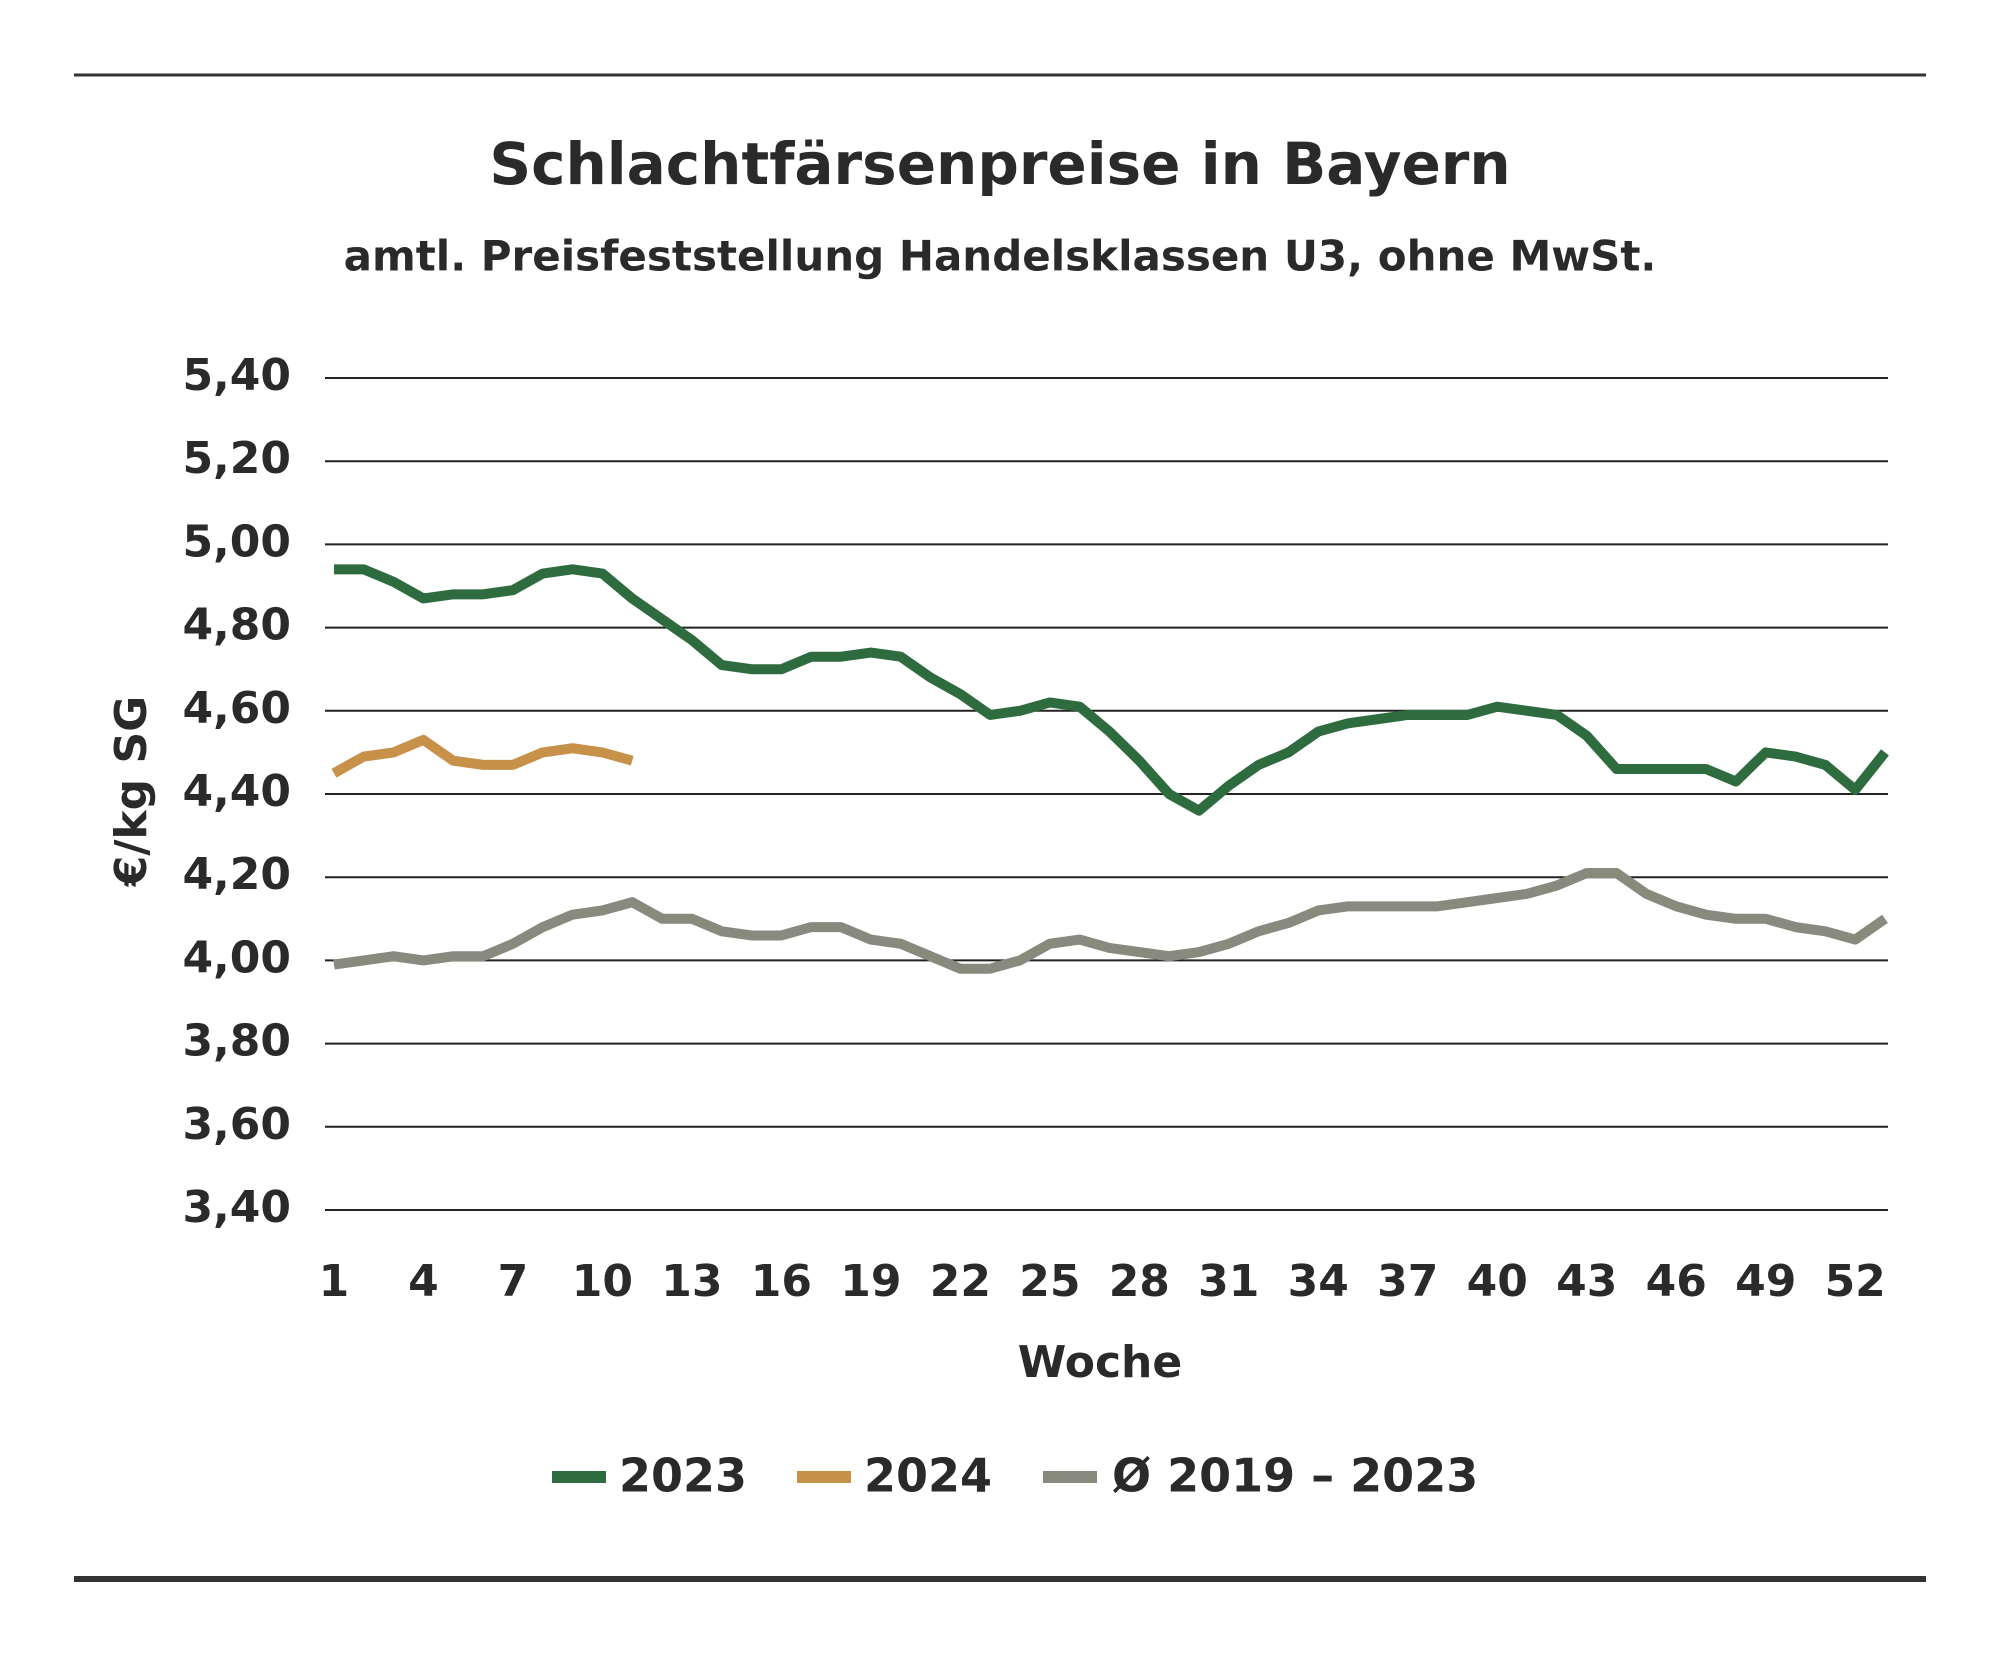 This screenshot has width=2000, height=1657. What do you see at coordinates (1676, 1281) in the screenshot?
I see `x-tick-label: 46` at bounding box center [1676, 1281].